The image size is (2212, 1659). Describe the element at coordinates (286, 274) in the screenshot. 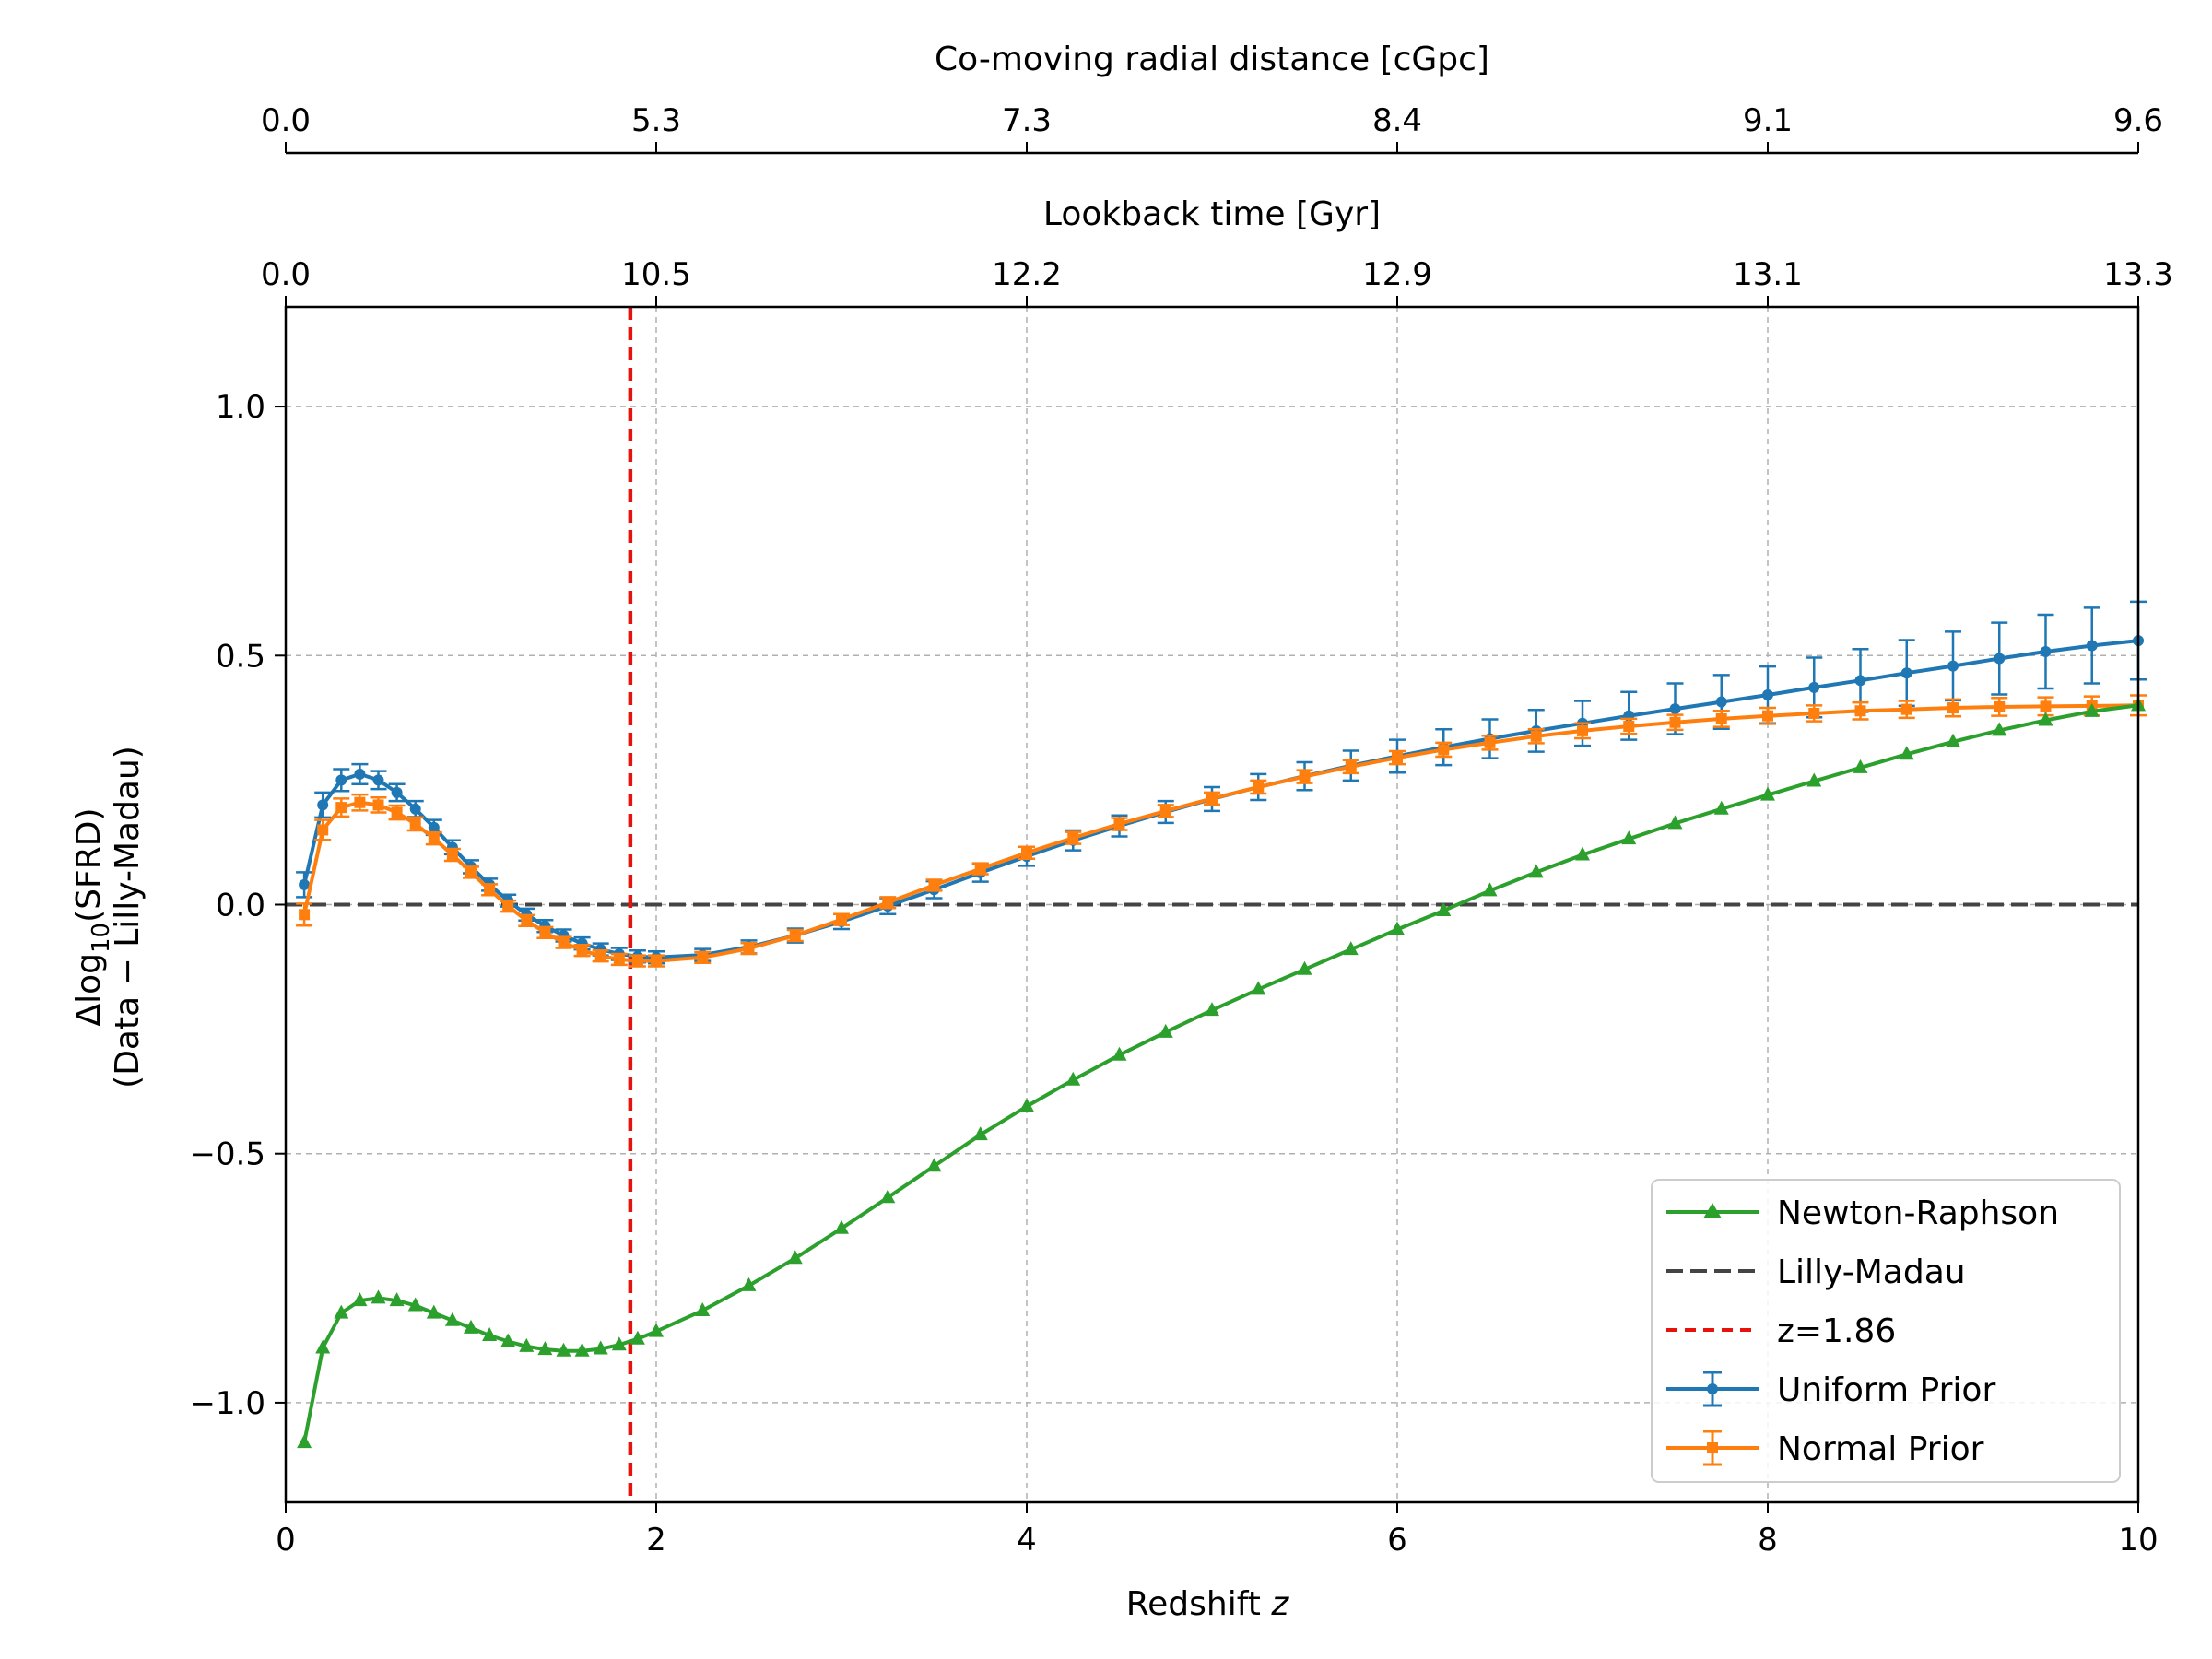

I see `lookback-tick-label: 0.0` at that location.